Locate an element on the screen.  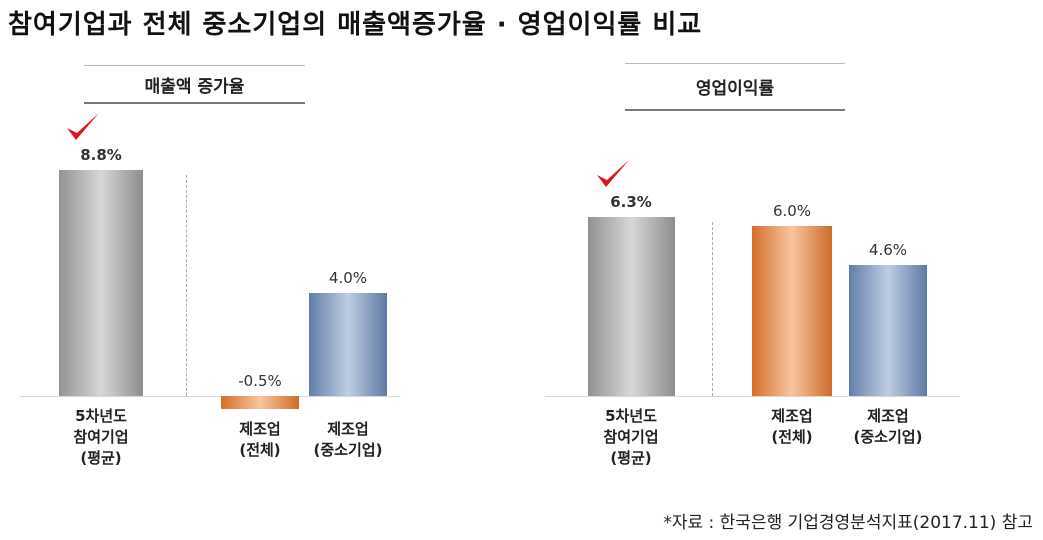
value-label: 4.6% is located at coordinates (888, 250).